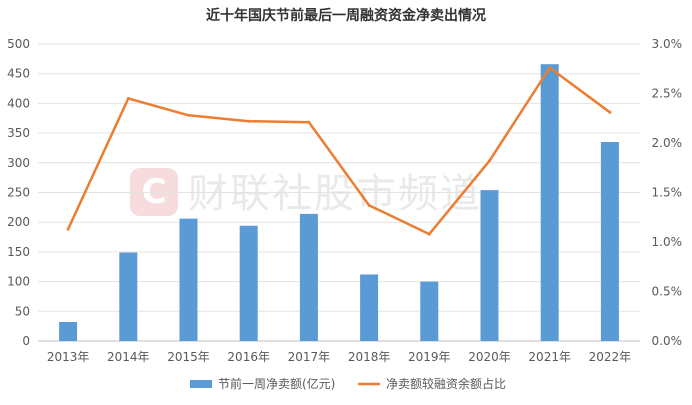 This screenshot has width=692, height=405. Describe the element at coordinates (18, 103) in the screenshot. I see `left-tick-label: 400` at that location.